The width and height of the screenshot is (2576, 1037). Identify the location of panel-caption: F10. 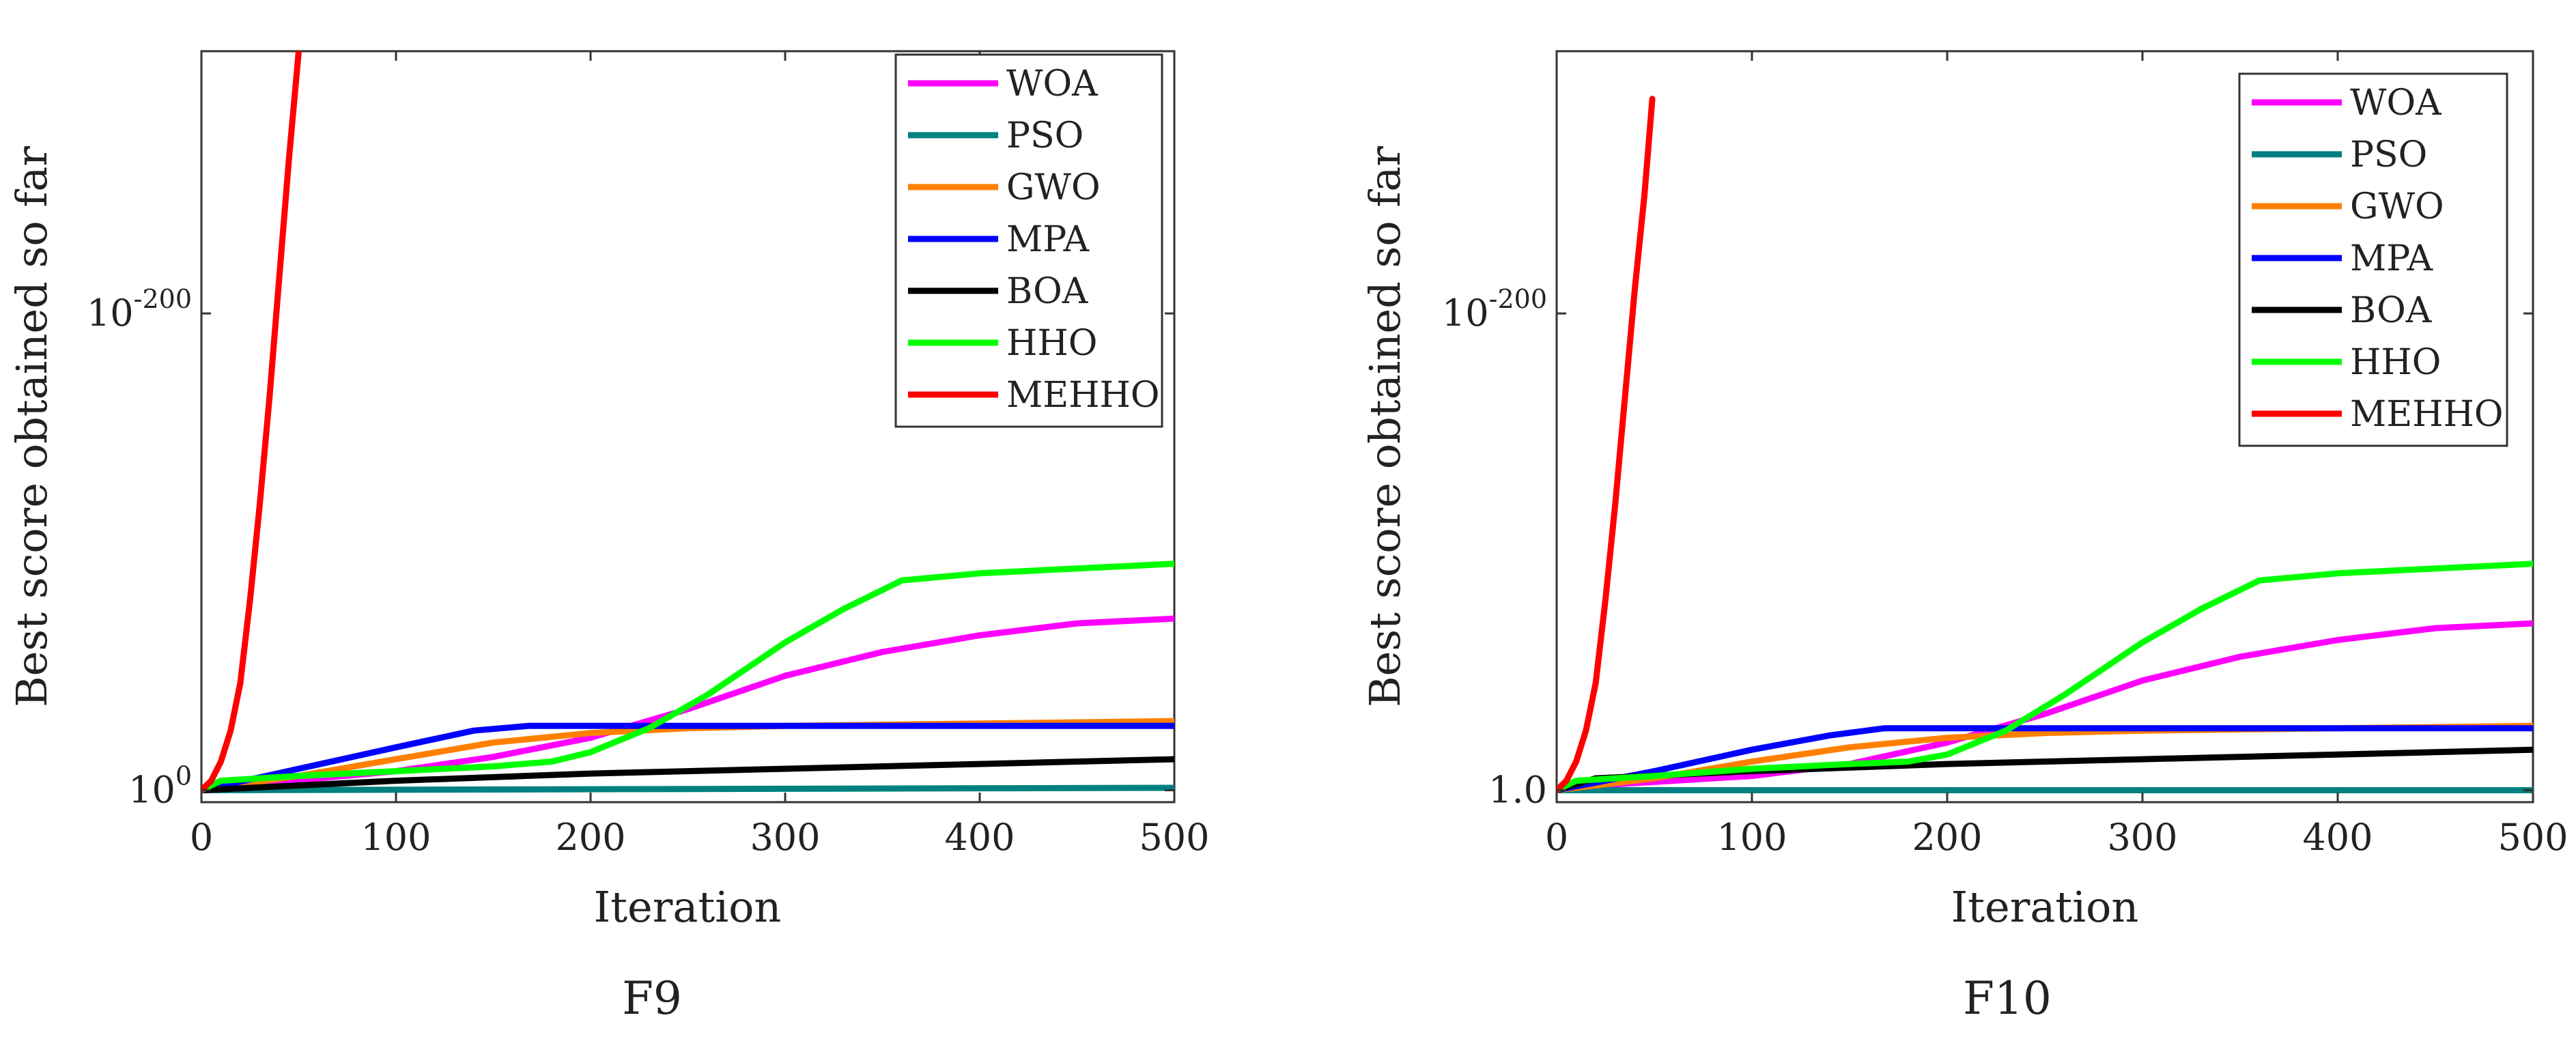
(2007, 999).